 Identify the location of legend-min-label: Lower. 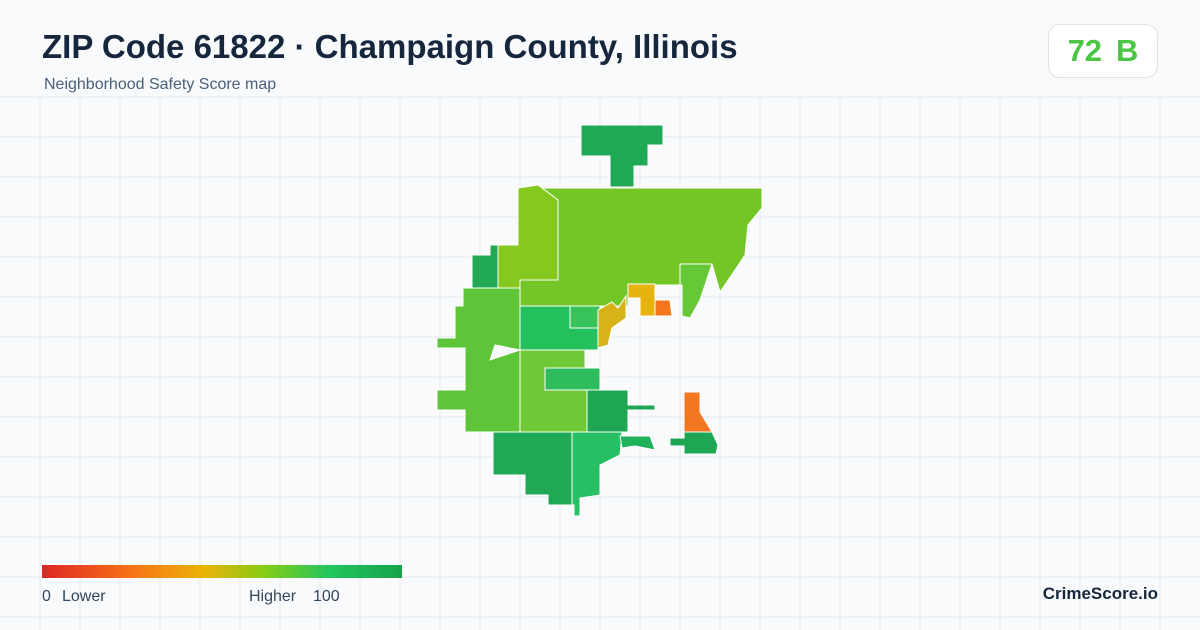
(84, 596).